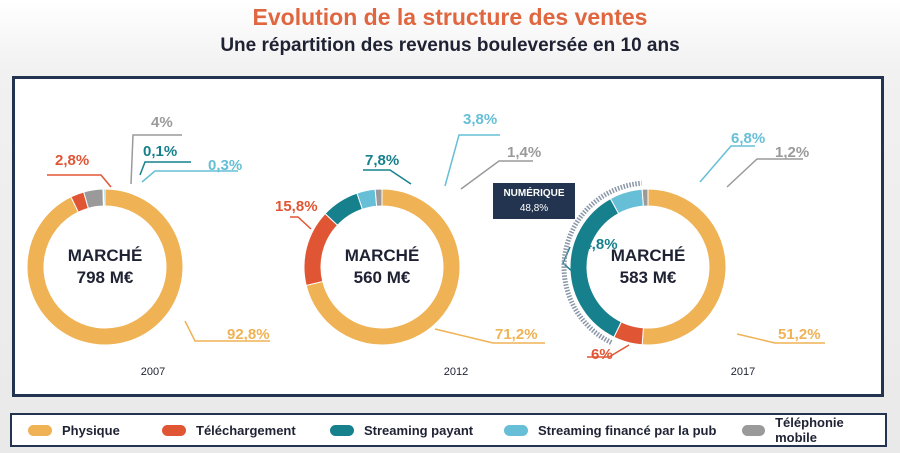  What do you see at coordinates (72, 160) in the screenshot?
I see `pct-label-2007-telechargement: 2,8%` at bounding box center [72, 160].